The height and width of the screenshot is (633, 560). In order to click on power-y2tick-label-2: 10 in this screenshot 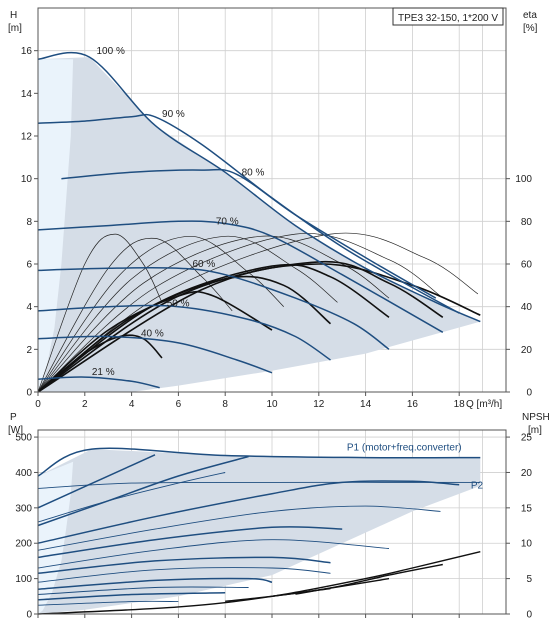, I will do `click(527, 544)`.